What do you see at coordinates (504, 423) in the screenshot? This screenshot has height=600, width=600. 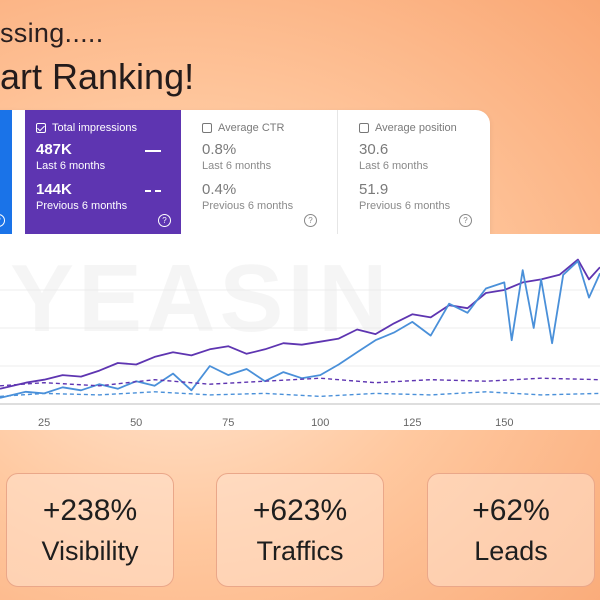 I see `x-tick-label: 150` at bounding box center [504, 423].